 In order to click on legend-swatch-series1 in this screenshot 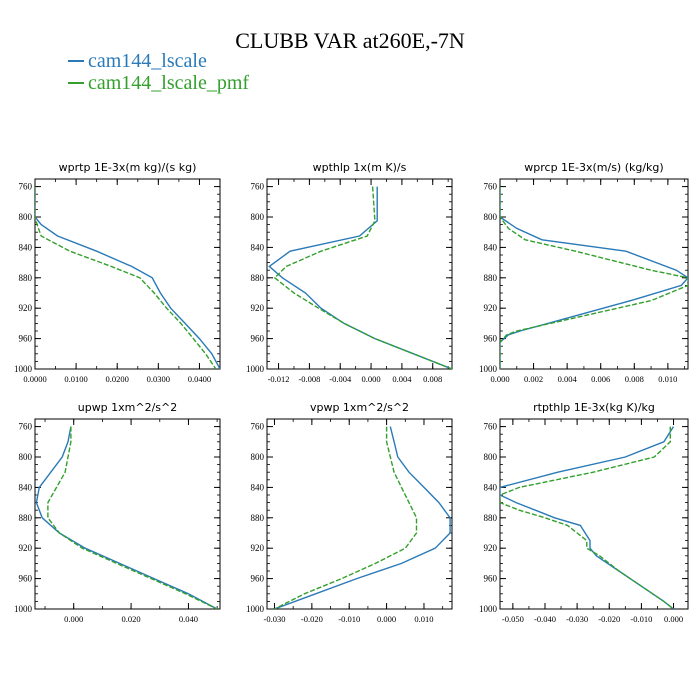, I will do `click(76, 61)`.